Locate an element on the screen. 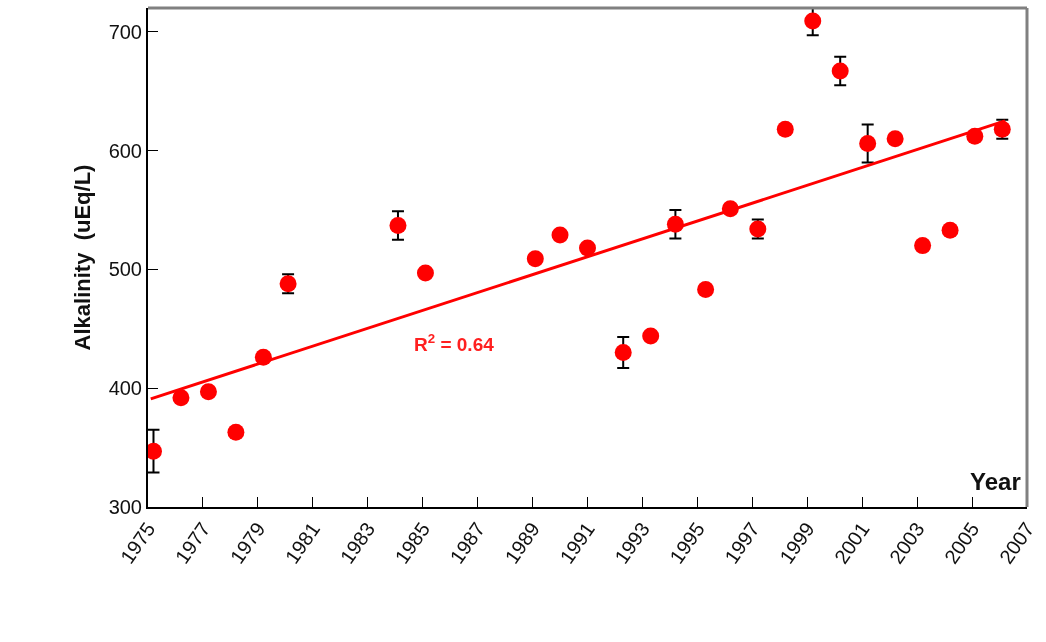 The height and width of the screenshot is (642, 1046). y-tick-label: 700 is located at coordinates (125, 31).